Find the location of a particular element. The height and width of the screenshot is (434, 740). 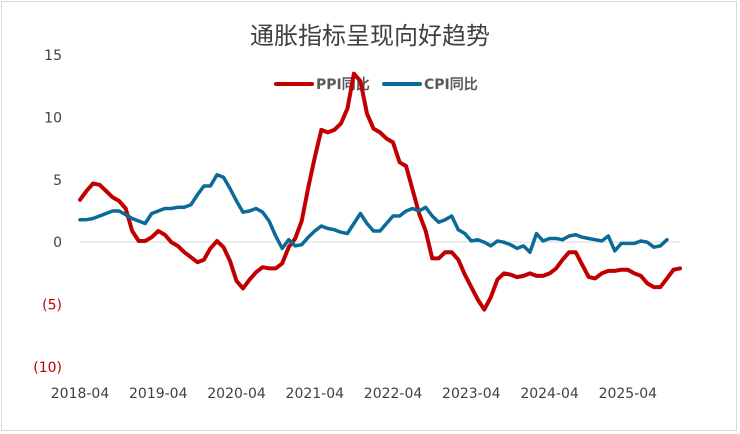

x-tick-label: 2022-04 is located at coordinates (393, 394).